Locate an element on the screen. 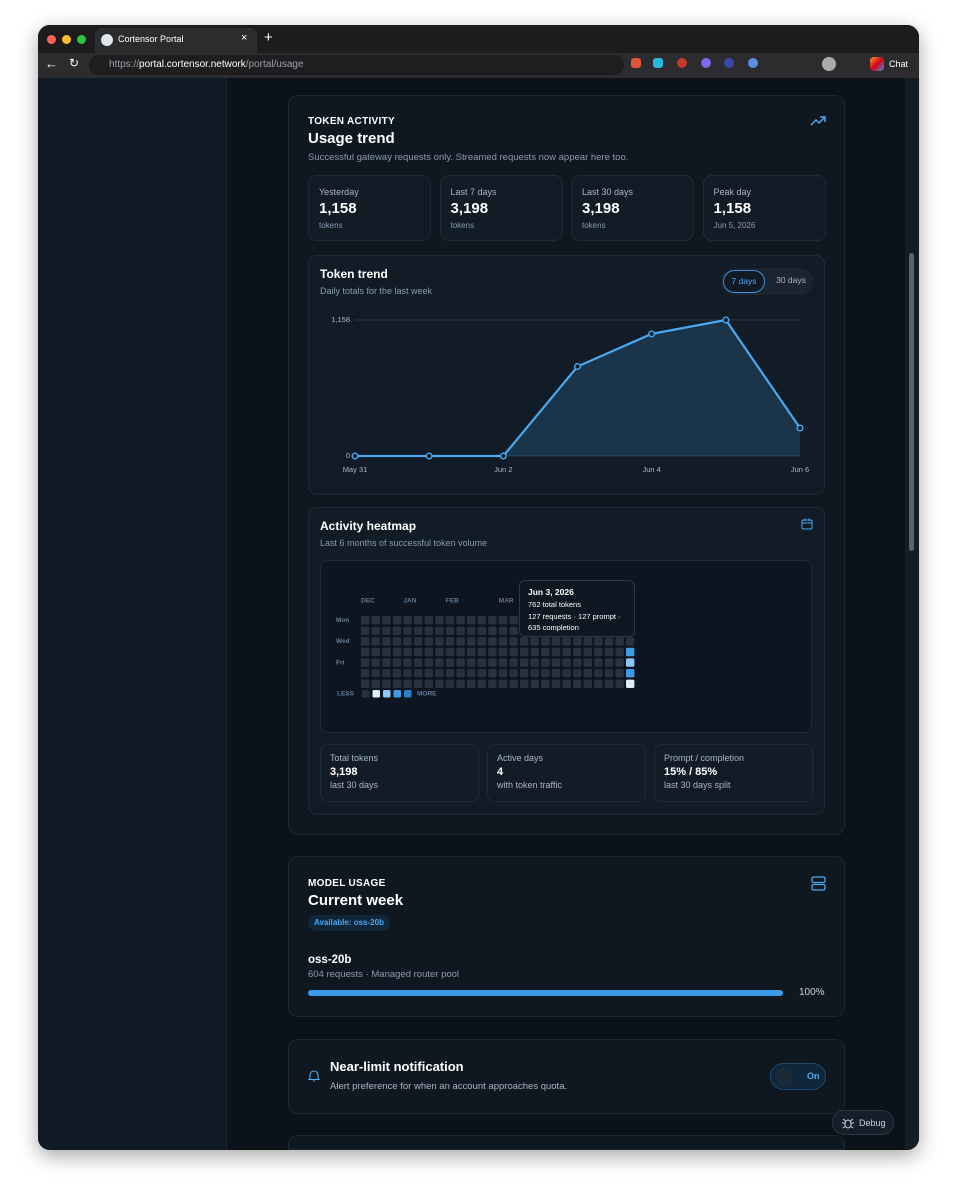 This screenshot has width=957, height=1200. legend-more: MORE is located at coordinates (427, 694).